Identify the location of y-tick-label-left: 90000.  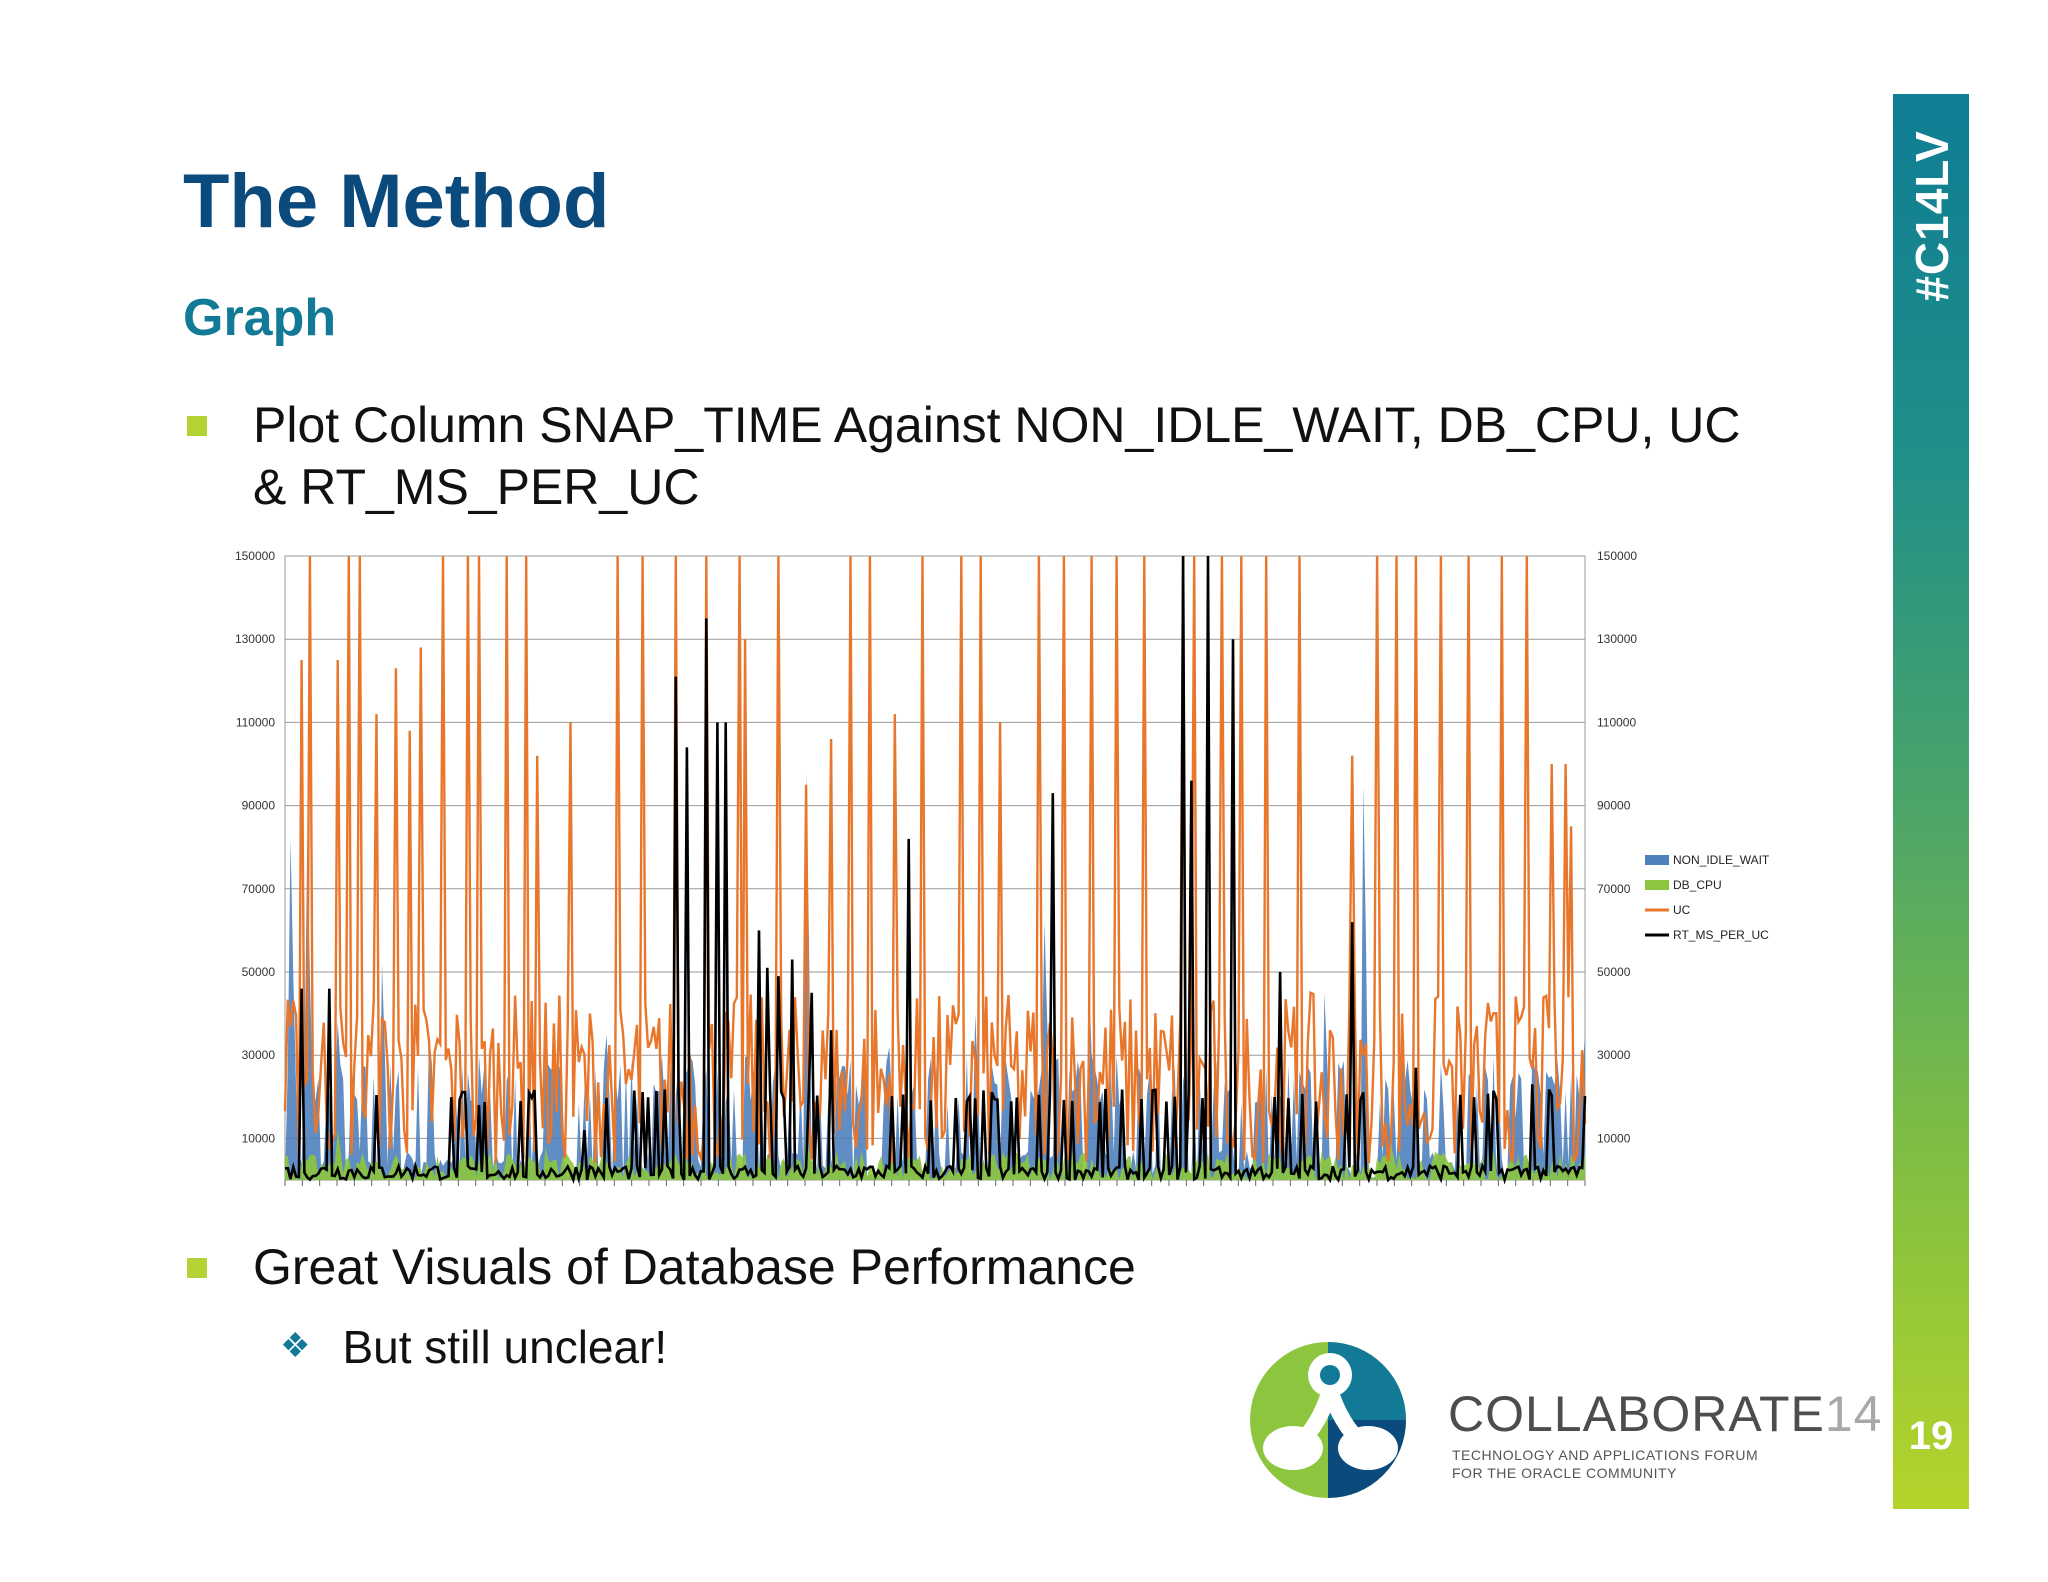
(259, 806).